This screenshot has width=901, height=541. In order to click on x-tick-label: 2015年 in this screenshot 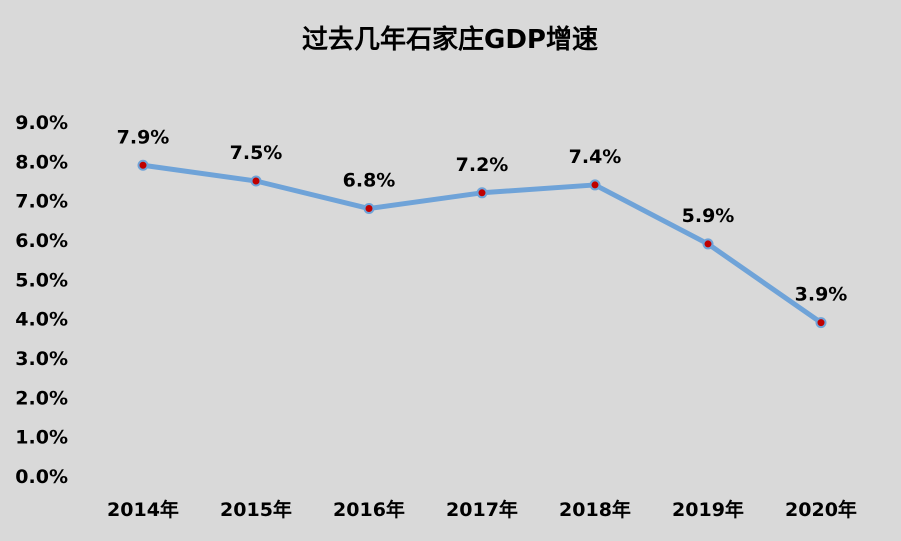, I will do `click(256, 509)`.